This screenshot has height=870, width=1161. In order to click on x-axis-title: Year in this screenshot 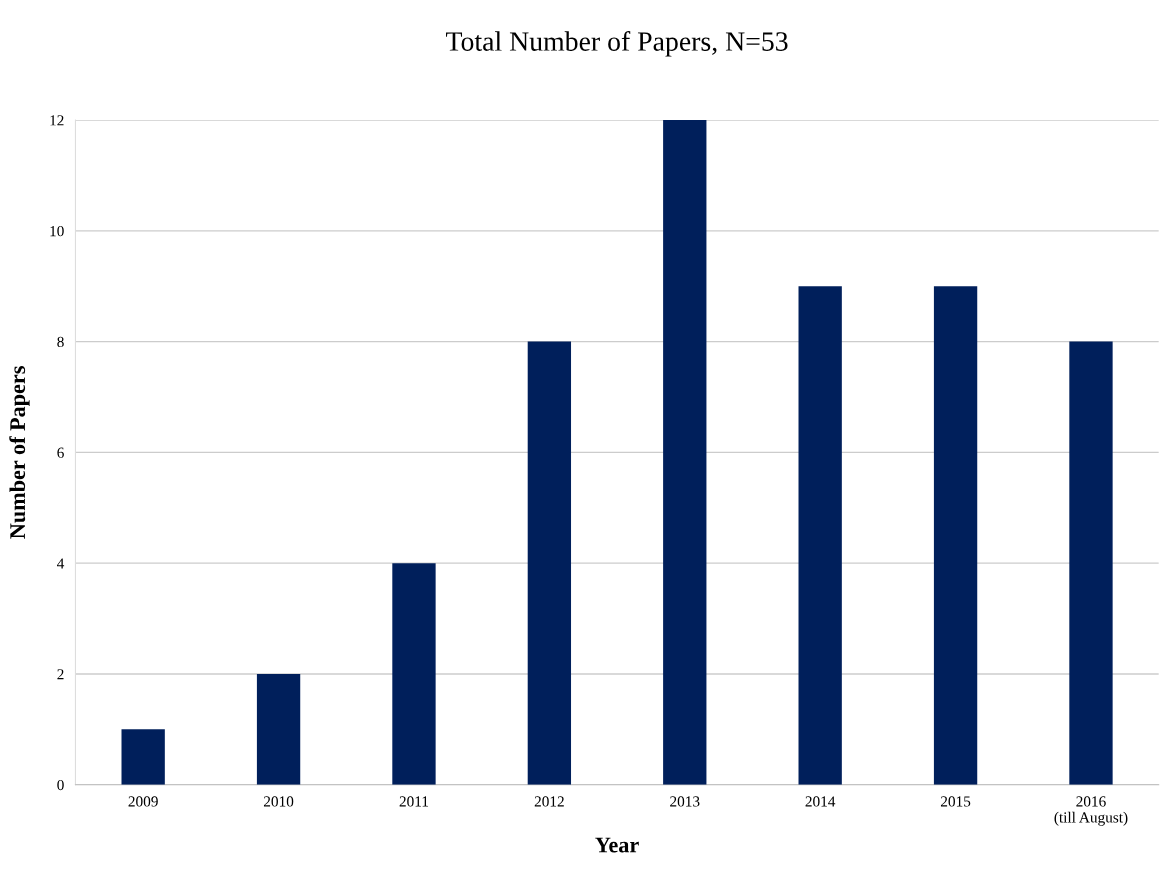, I will do `click(617, 845)`.